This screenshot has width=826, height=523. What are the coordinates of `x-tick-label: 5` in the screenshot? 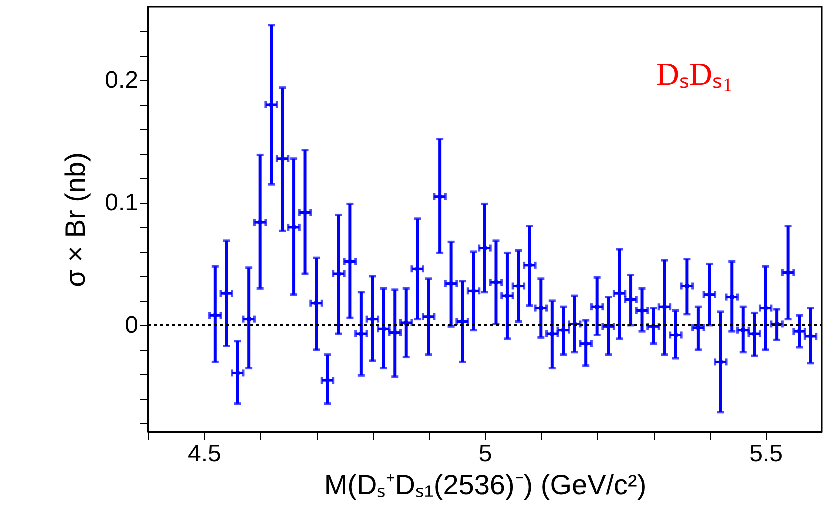 It's located at (485, 454).